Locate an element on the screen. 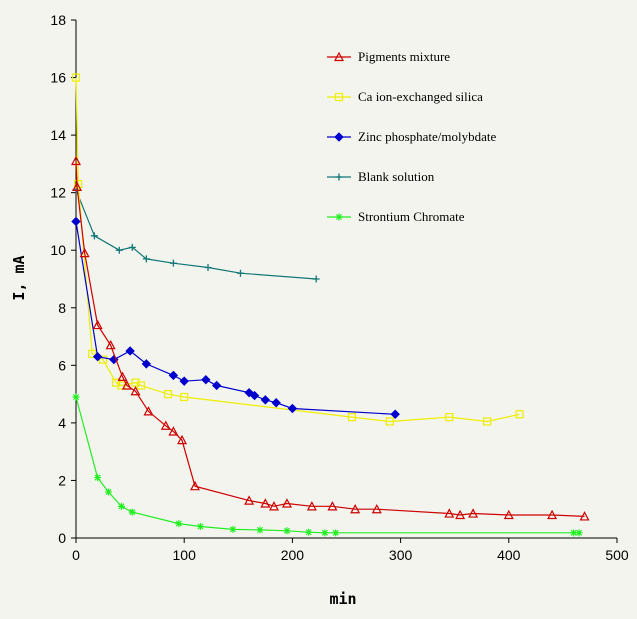  x-tick-label: 400 is located at coordinates (509, 555).